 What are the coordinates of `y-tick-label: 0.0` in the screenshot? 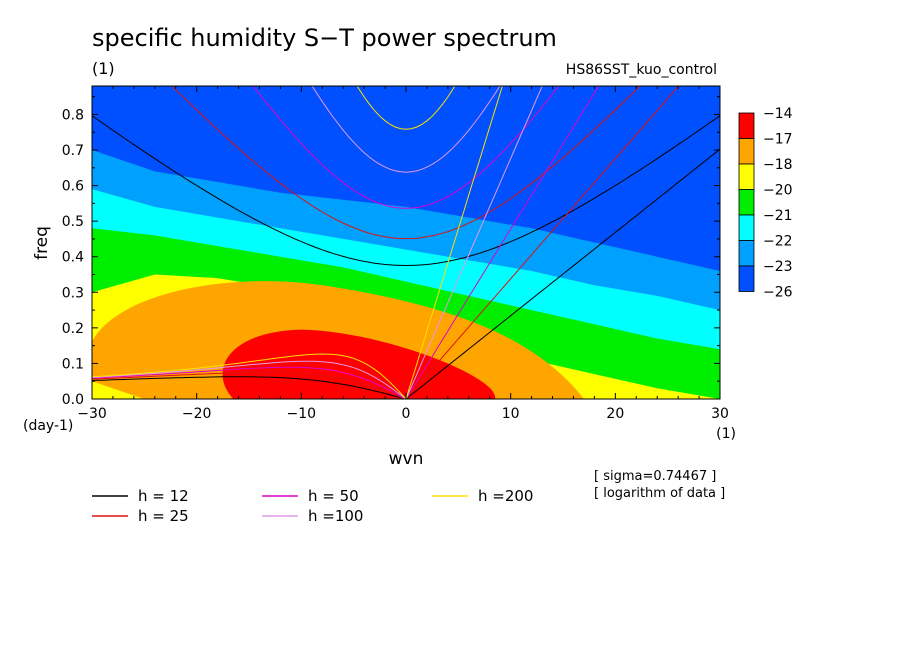 It's located at (73, 400).